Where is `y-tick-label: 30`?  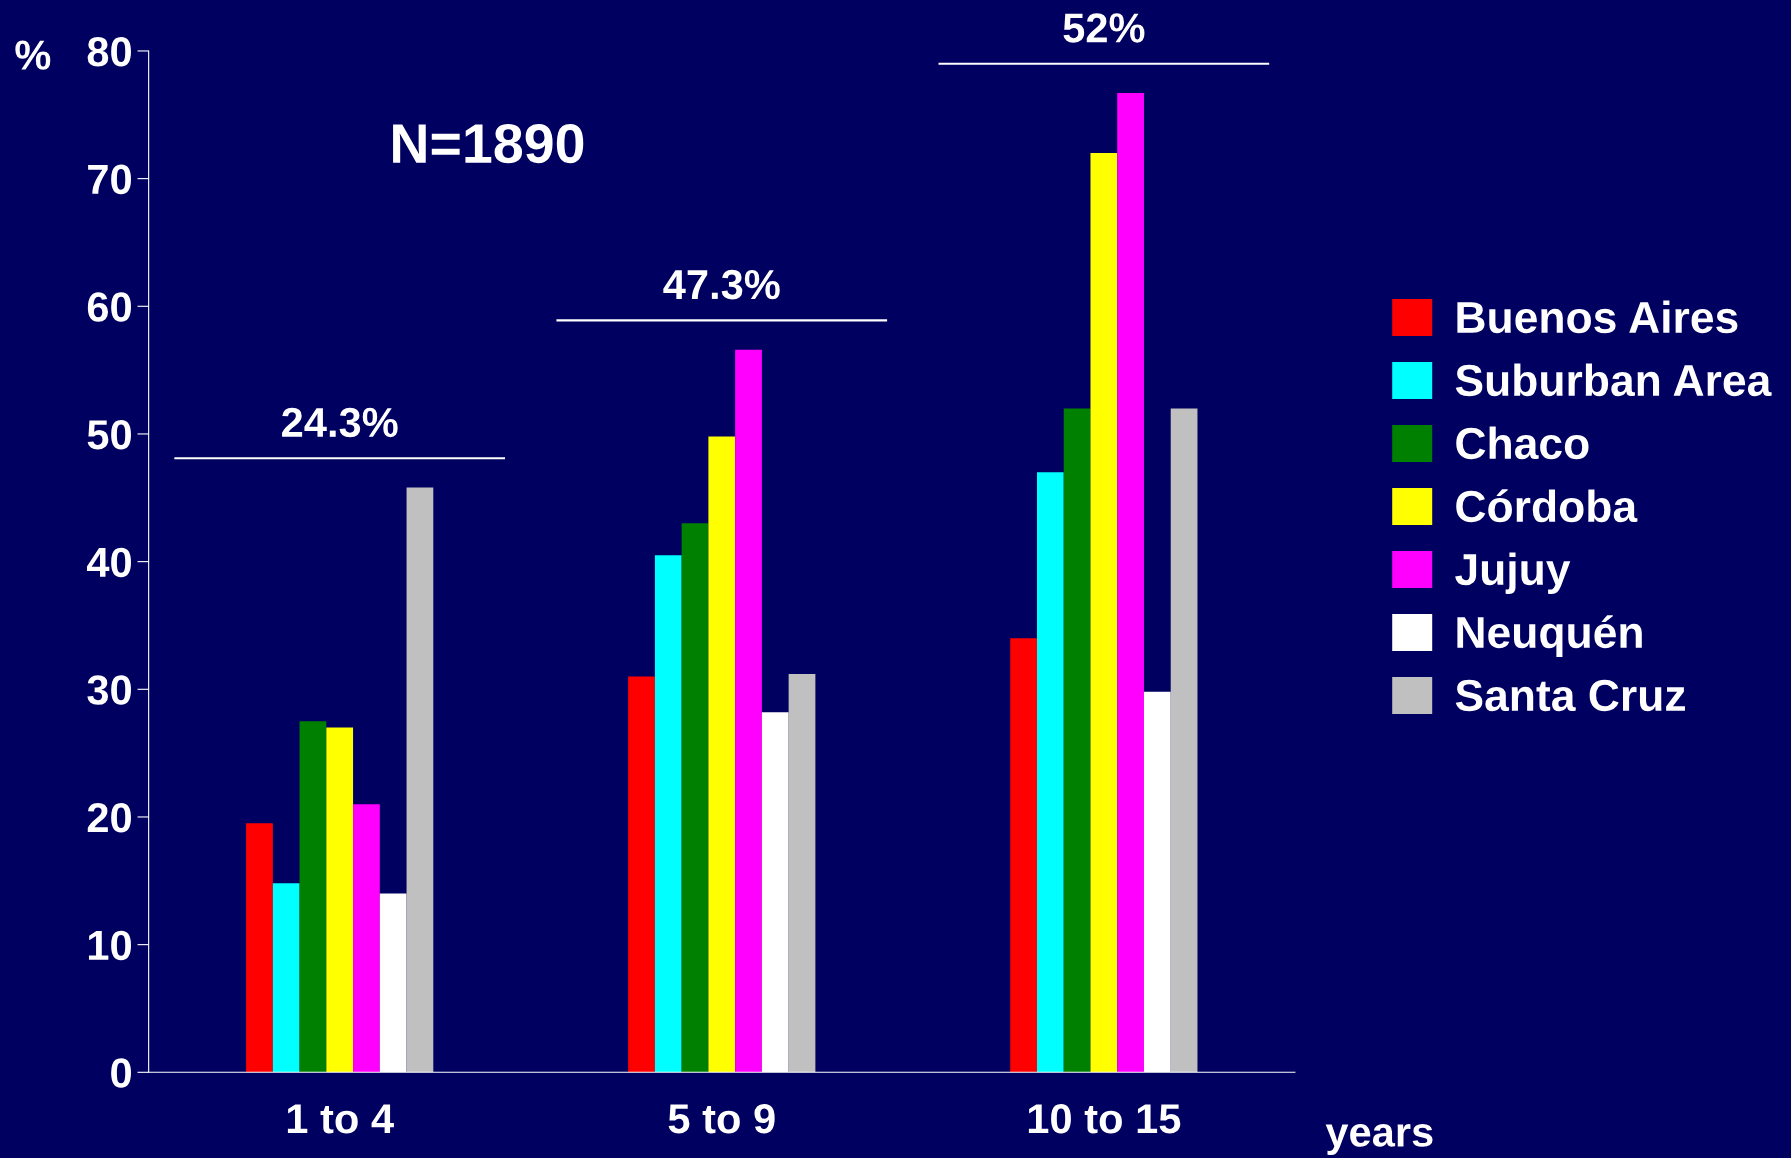 y-tick-label: 30 is located at coordinates (109, 690).